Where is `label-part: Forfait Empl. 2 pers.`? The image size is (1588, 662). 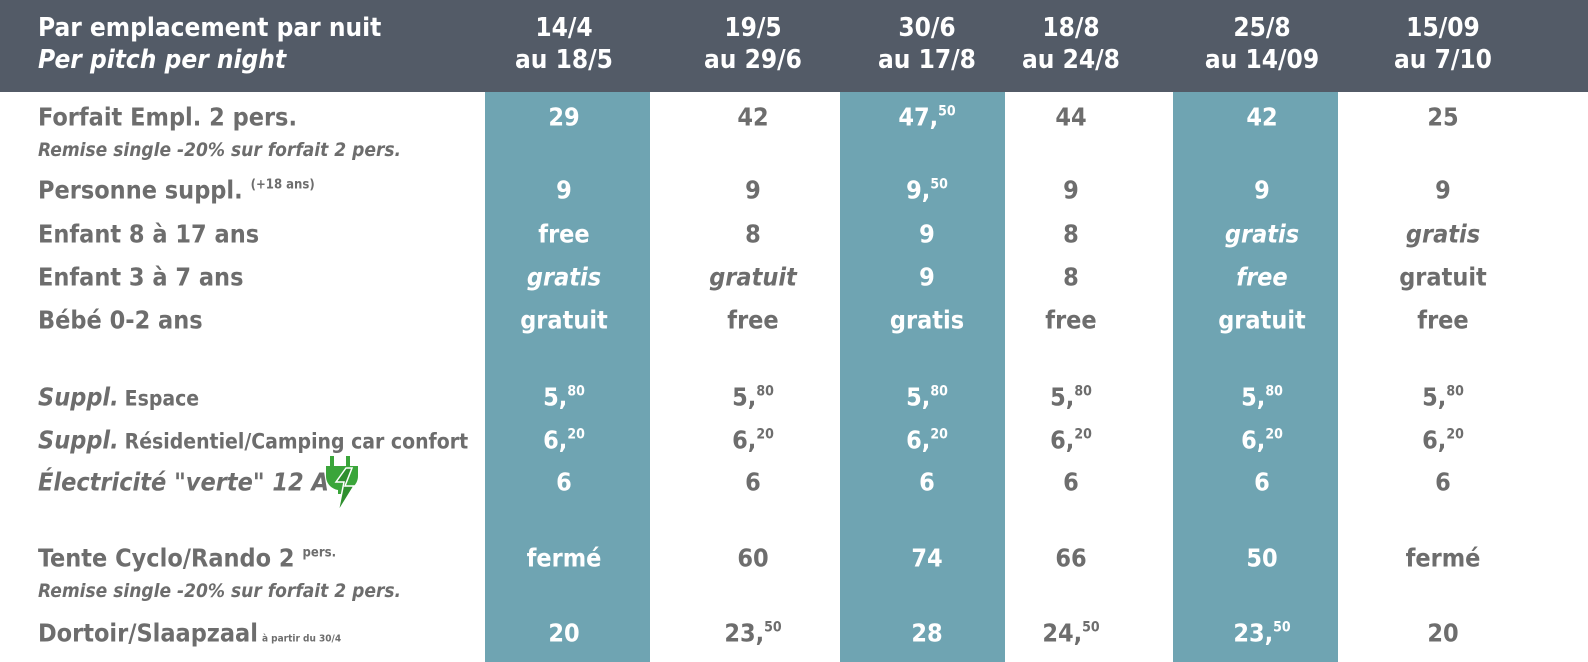 label-part: Forfait Empl. 2 pers. is located at coordinates (167, 117).